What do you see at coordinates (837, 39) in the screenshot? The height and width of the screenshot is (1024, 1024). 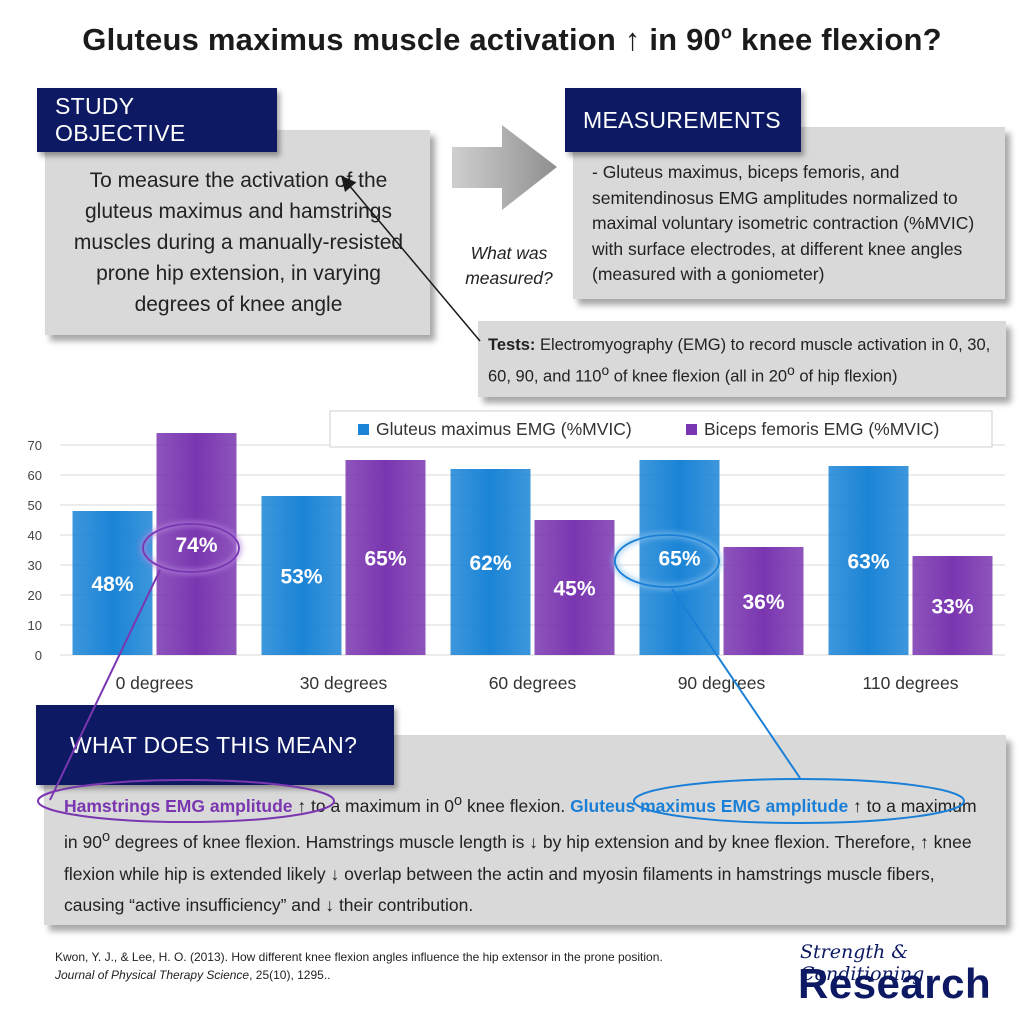 I see `title-end: knee flexion?` at bounding box center [837, 39].